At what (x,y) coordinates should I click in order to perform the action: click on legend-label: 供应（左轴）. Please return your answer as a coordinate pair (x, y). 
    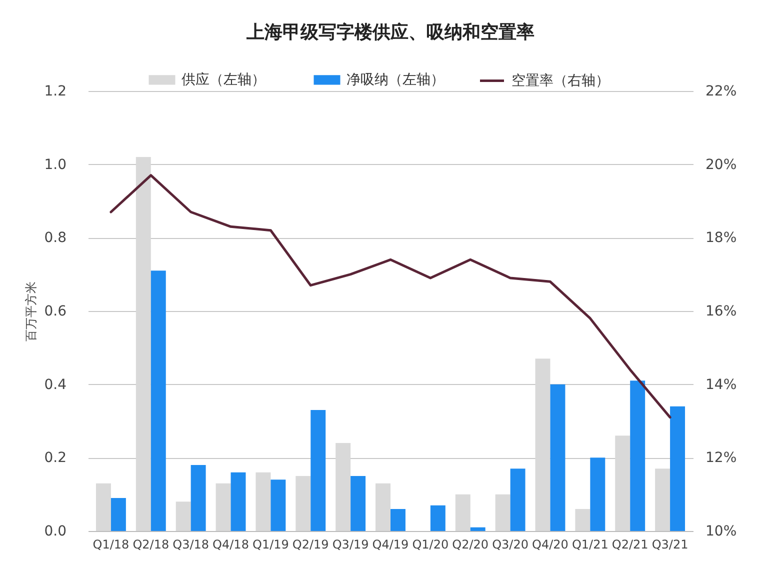
    Looking at the image, I should click on (224, 80).